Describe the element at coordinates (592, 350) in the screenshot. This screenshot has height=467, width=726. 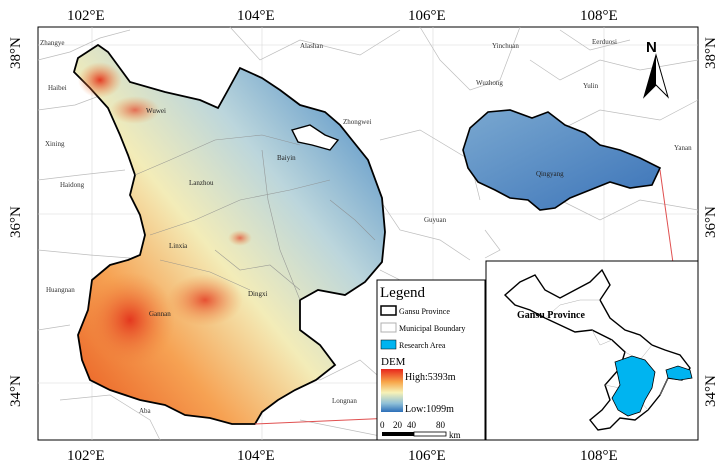
I see `inset-map: Gansu Province` at that location.